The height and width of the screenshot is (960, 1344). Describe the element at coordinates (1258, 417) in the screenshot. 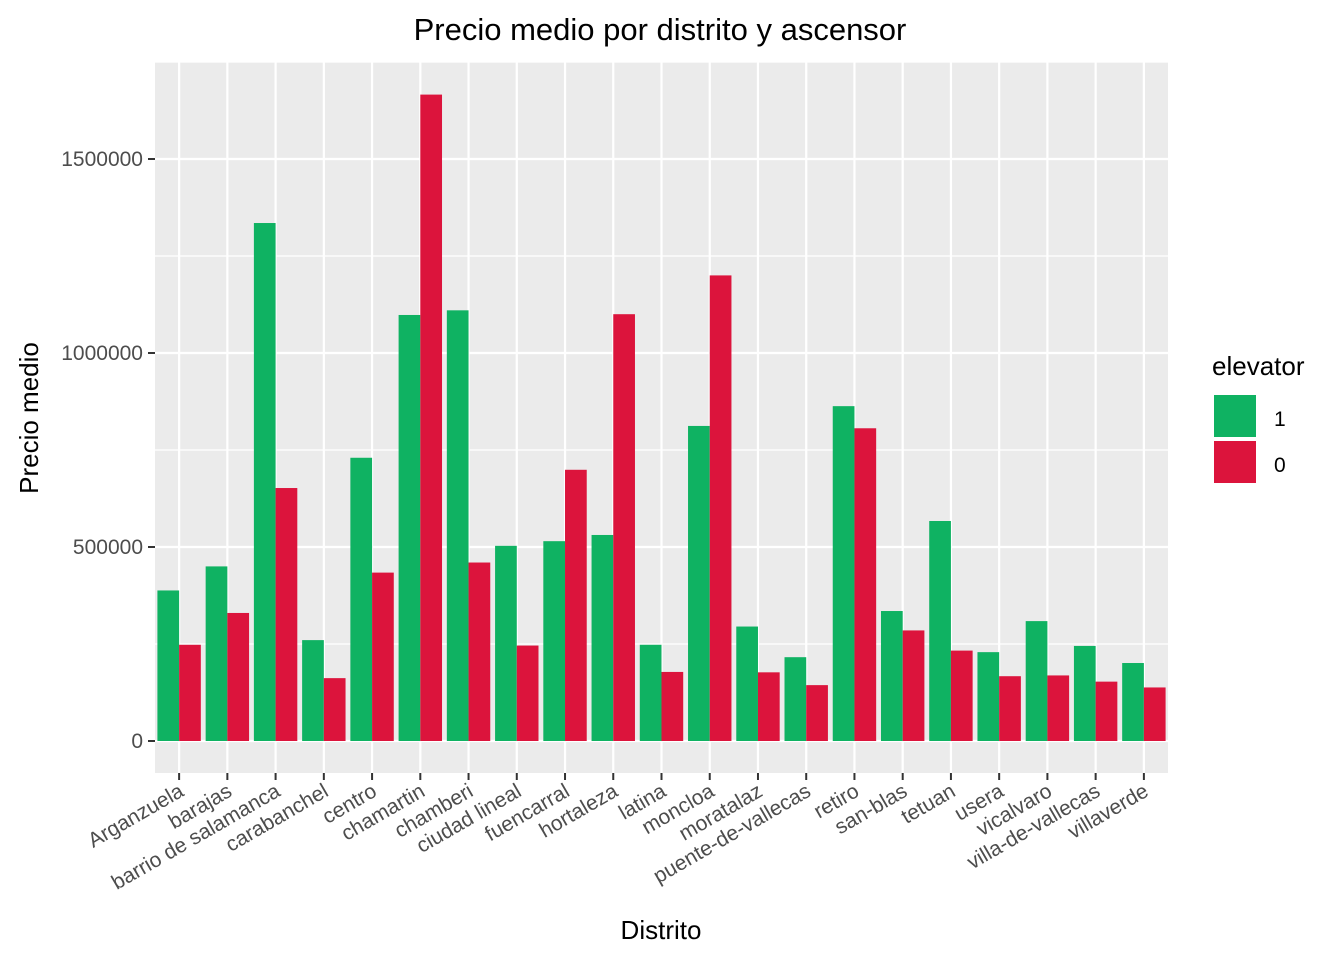

I see `legend: elevator 1 0` at that location.